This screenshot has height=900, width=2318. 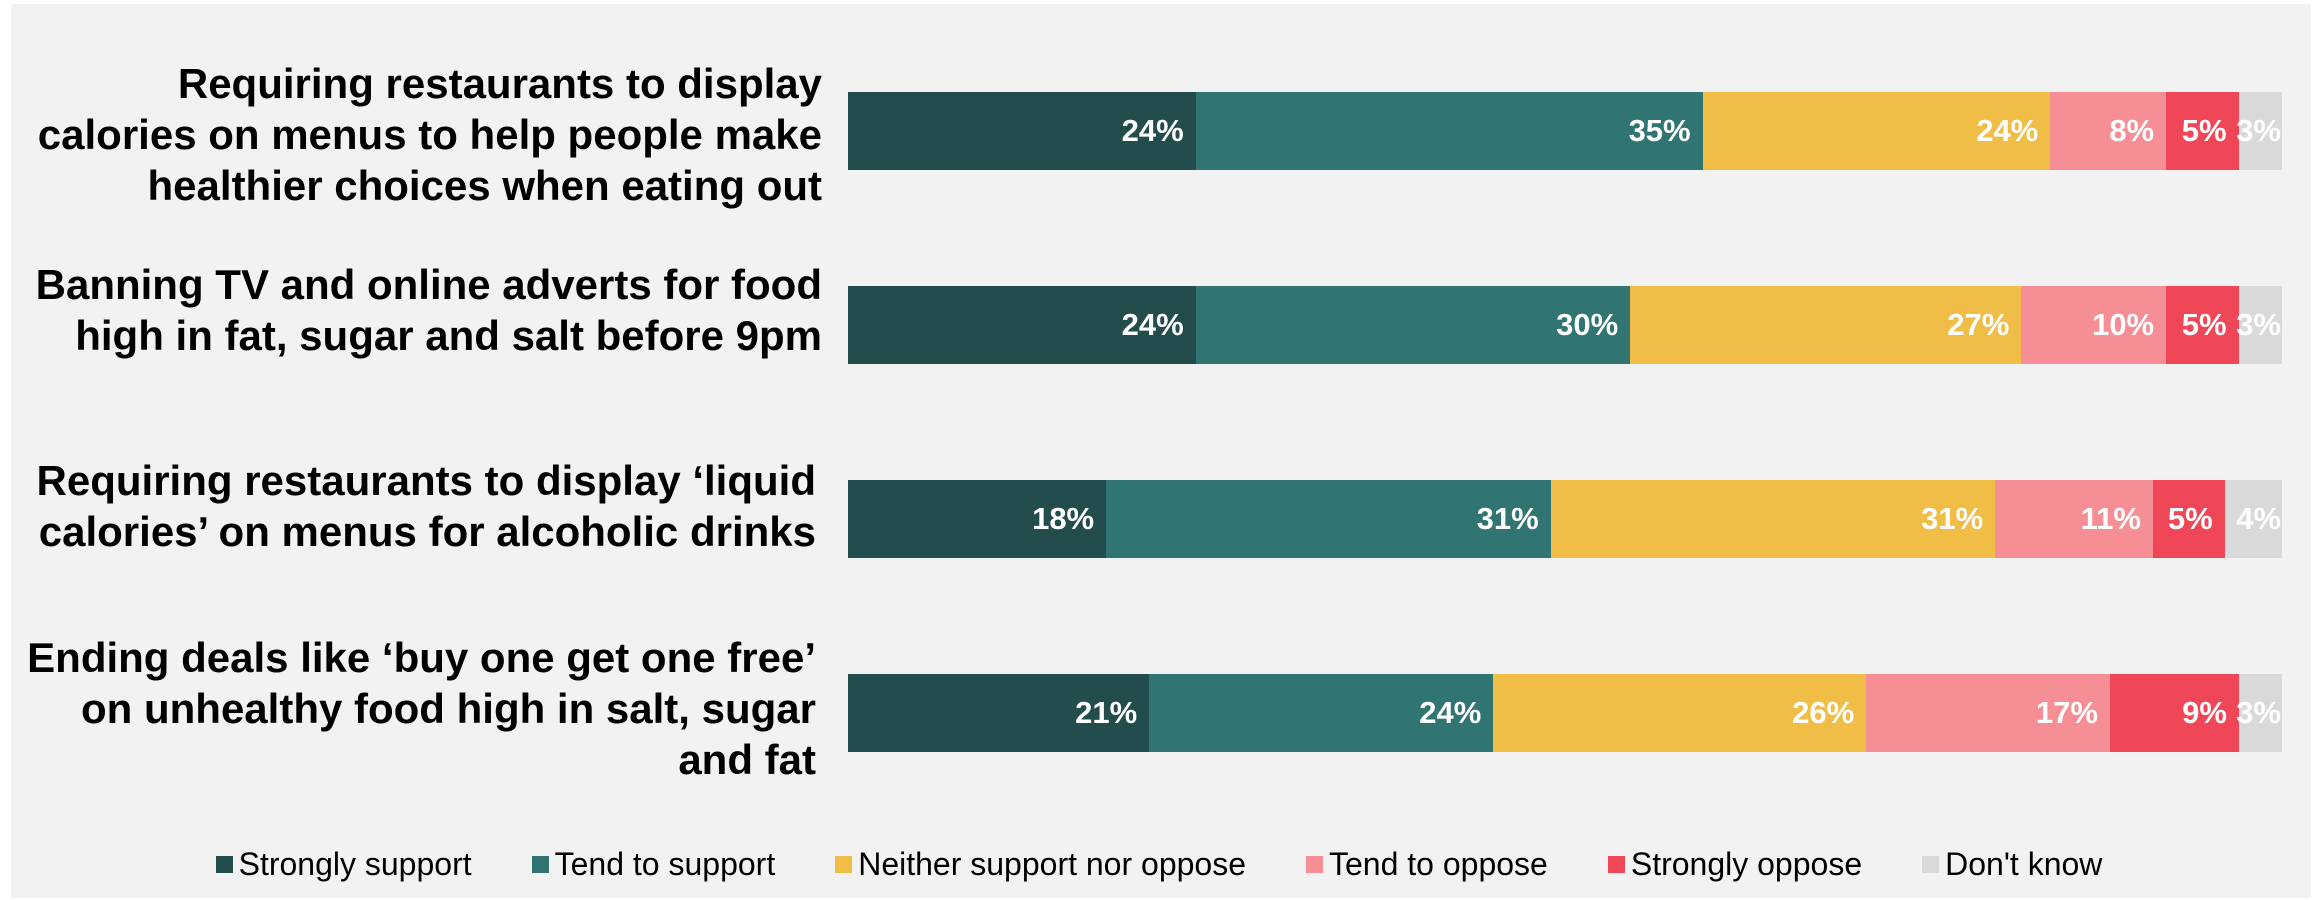 What do you see at coordinates (1773, 519) in the screenshot?
I see `bar-segment-row3-neither` at bounding box center [1773, 519].